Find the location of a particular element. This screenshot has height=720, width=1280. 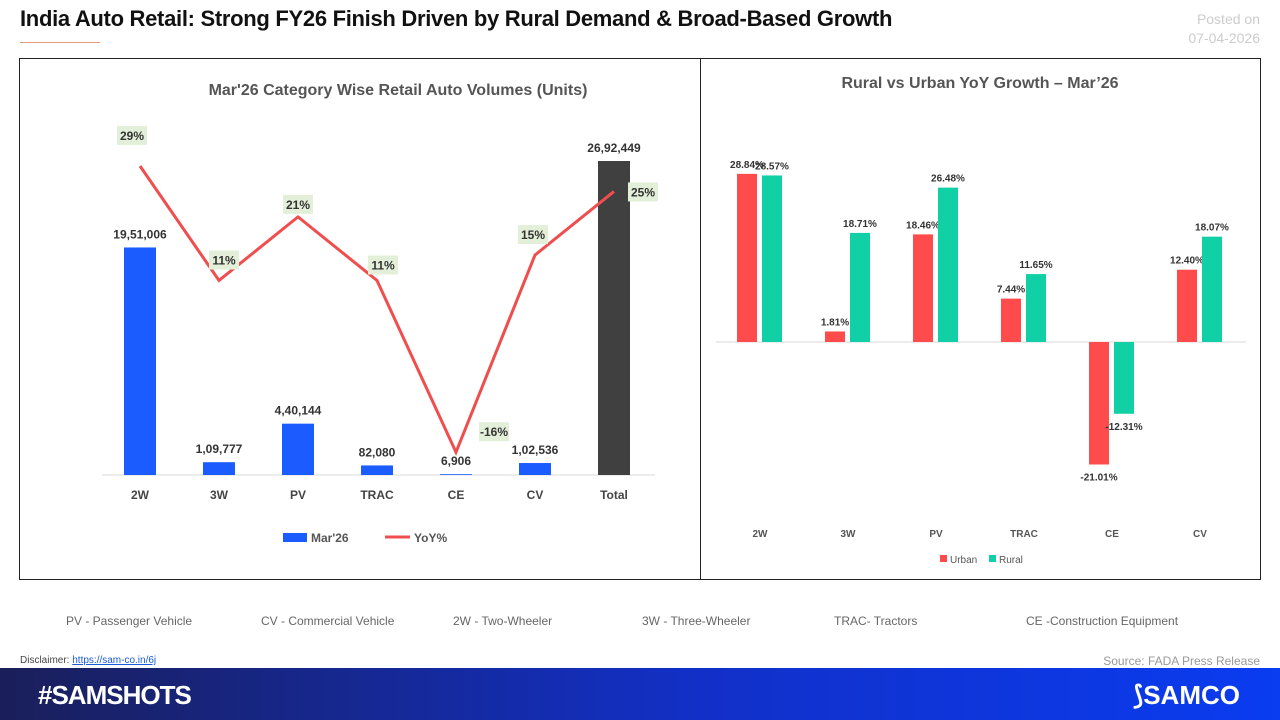

bar-label: 11.65% is located at coordinates (1035, 265).